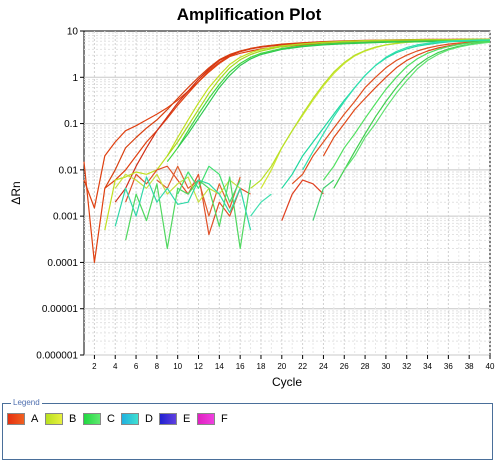 The height and width of the screenshot is (465, 497). Describe the element at coordinates (149, 419) in the screenshot. I see `legend-label: D` at that location.